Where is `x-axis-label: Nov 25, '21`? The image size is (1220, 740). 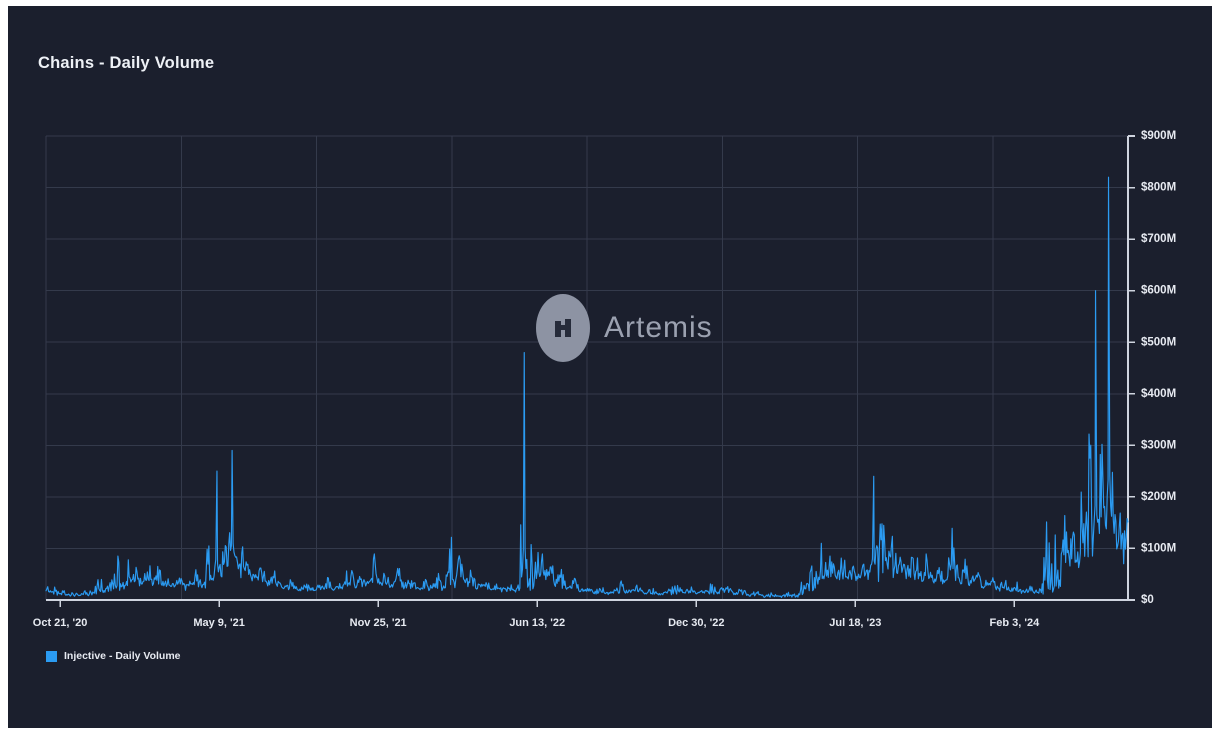 x-axis-label: Nov 25, '21 is located at coordinates (378, 623).